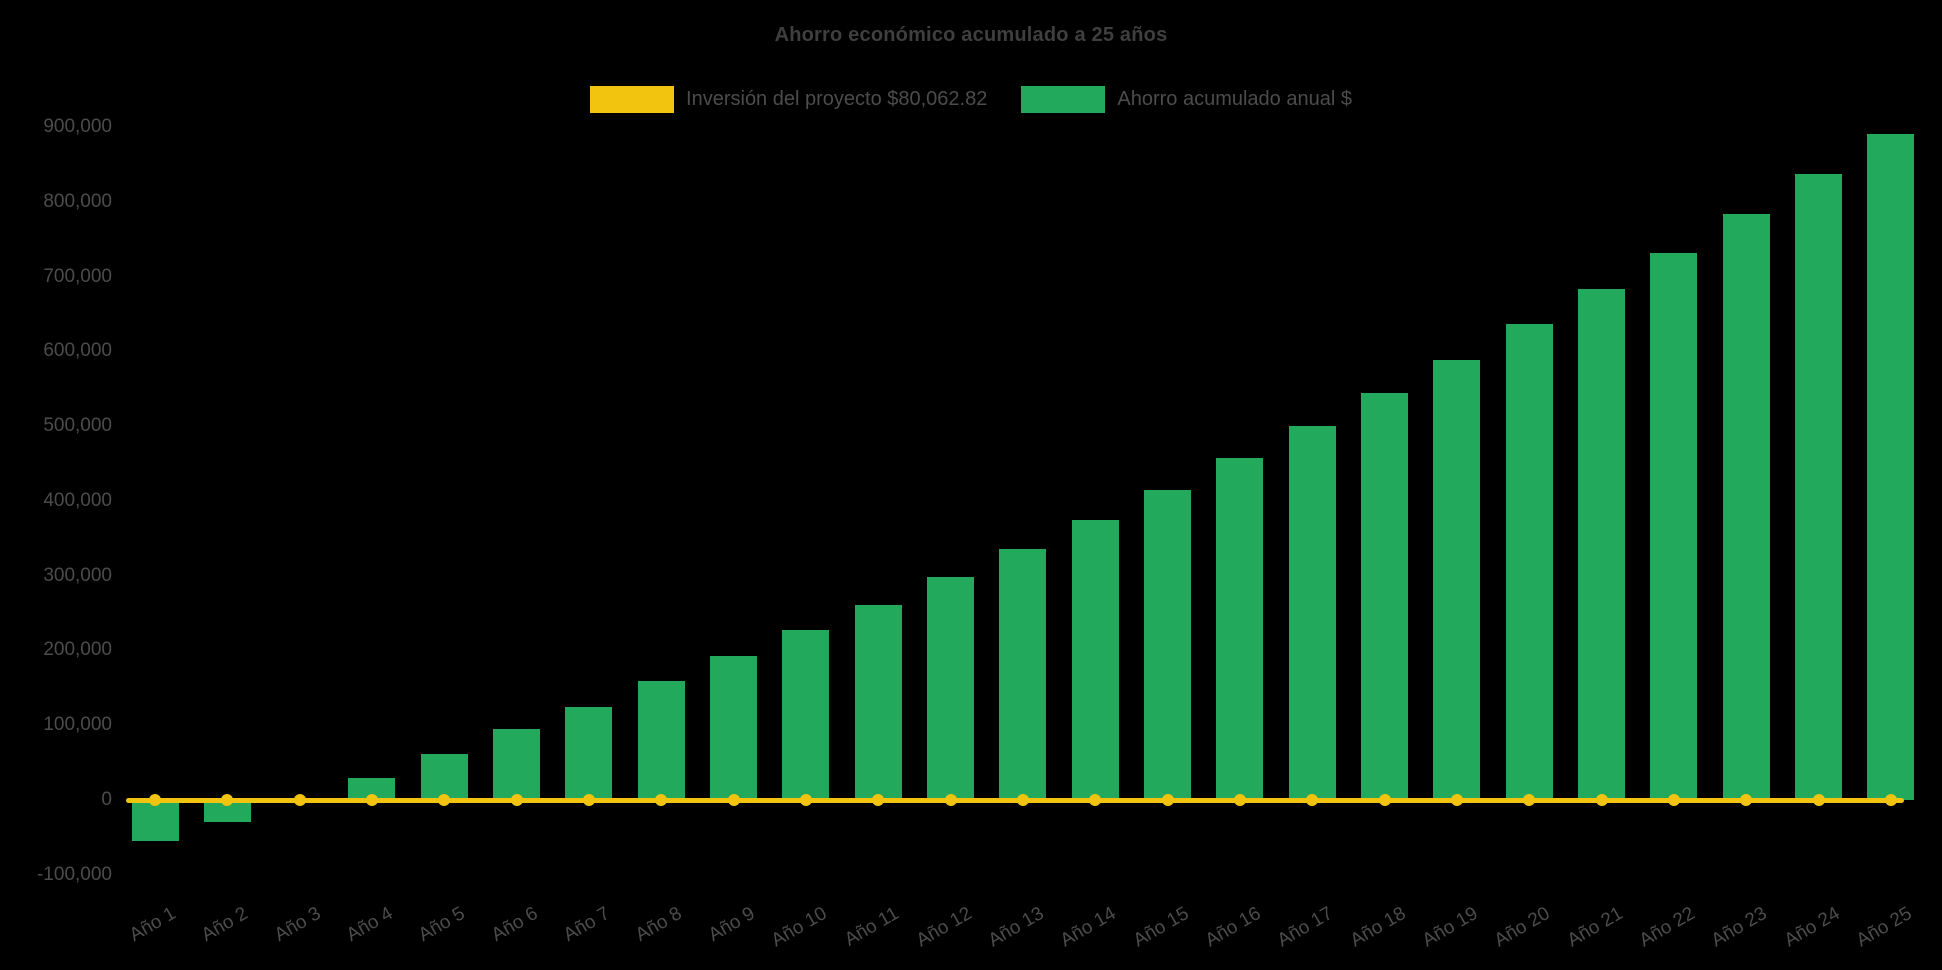 The image size is (1942, 970). I want to click on bar-año-5, so click(444, 777).